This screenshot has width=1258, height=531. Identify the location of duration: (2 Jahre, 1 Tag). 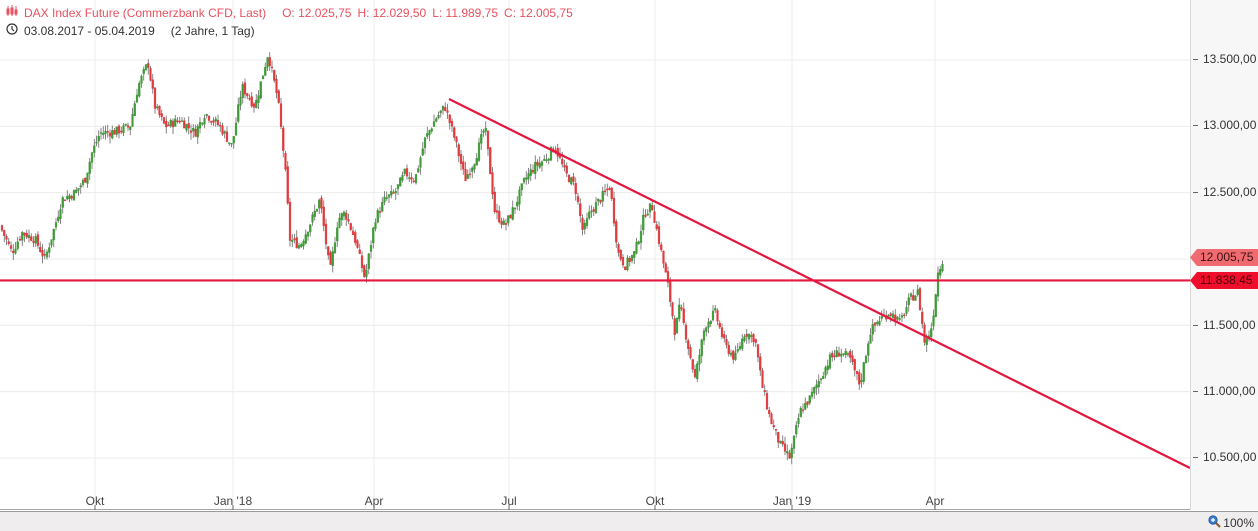
(212, 31).